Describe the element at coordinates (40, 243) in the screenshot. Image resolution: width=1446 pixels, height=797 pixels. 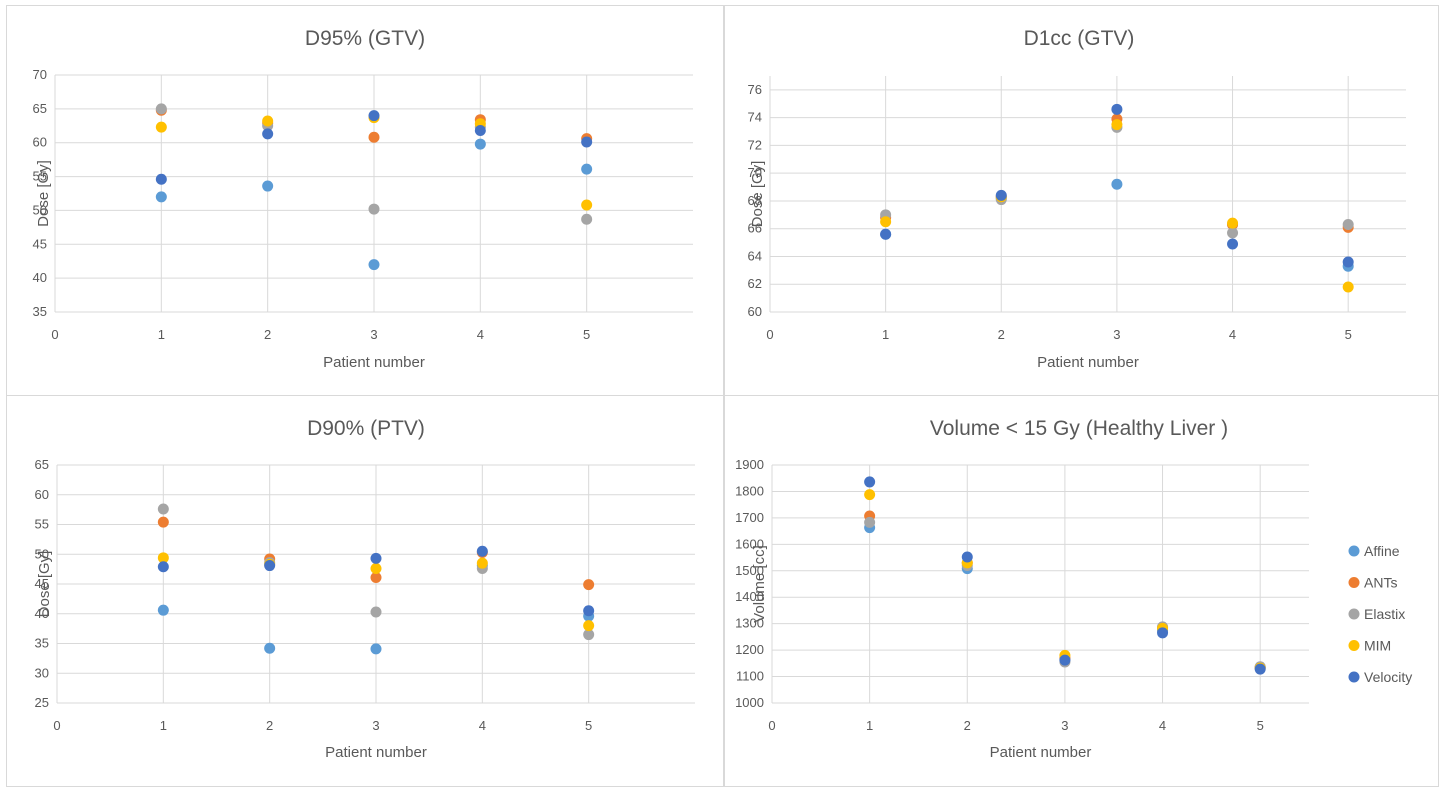
I see `y-tick-label: 45` at that location.